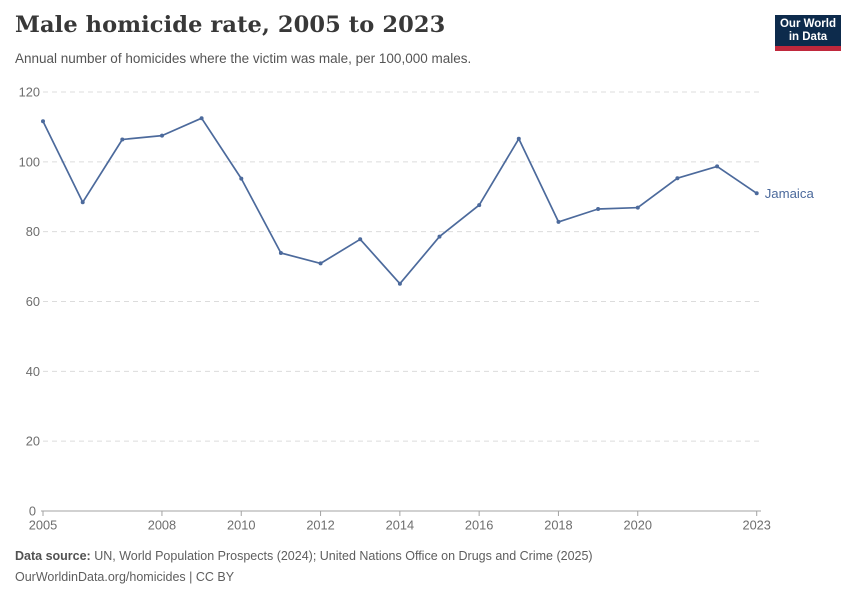 This screenshot has height=600, width=850. I want to click on data-point-2014, so click(399, 283).